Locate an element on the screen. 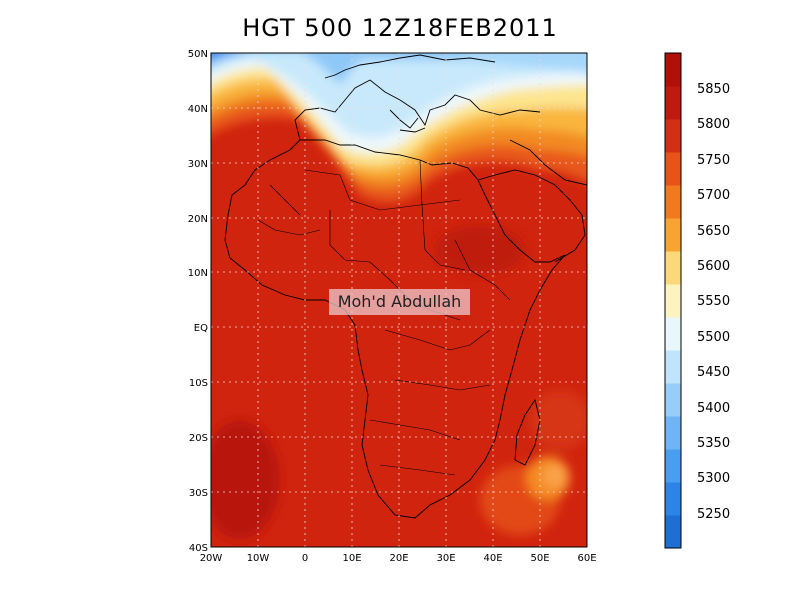 The height and width of the screenshot is (600, 800). colorbar-frame is located at coordinates (673, 300).